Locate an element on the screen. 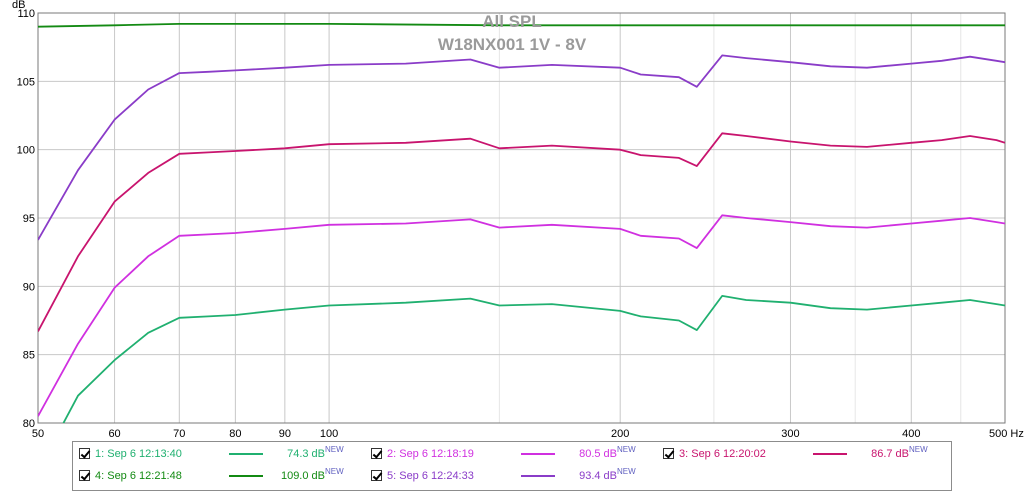 The width and height of the screenshot is (1024, 493). y-tick-label: 95 is located at coordinates (29, 219).